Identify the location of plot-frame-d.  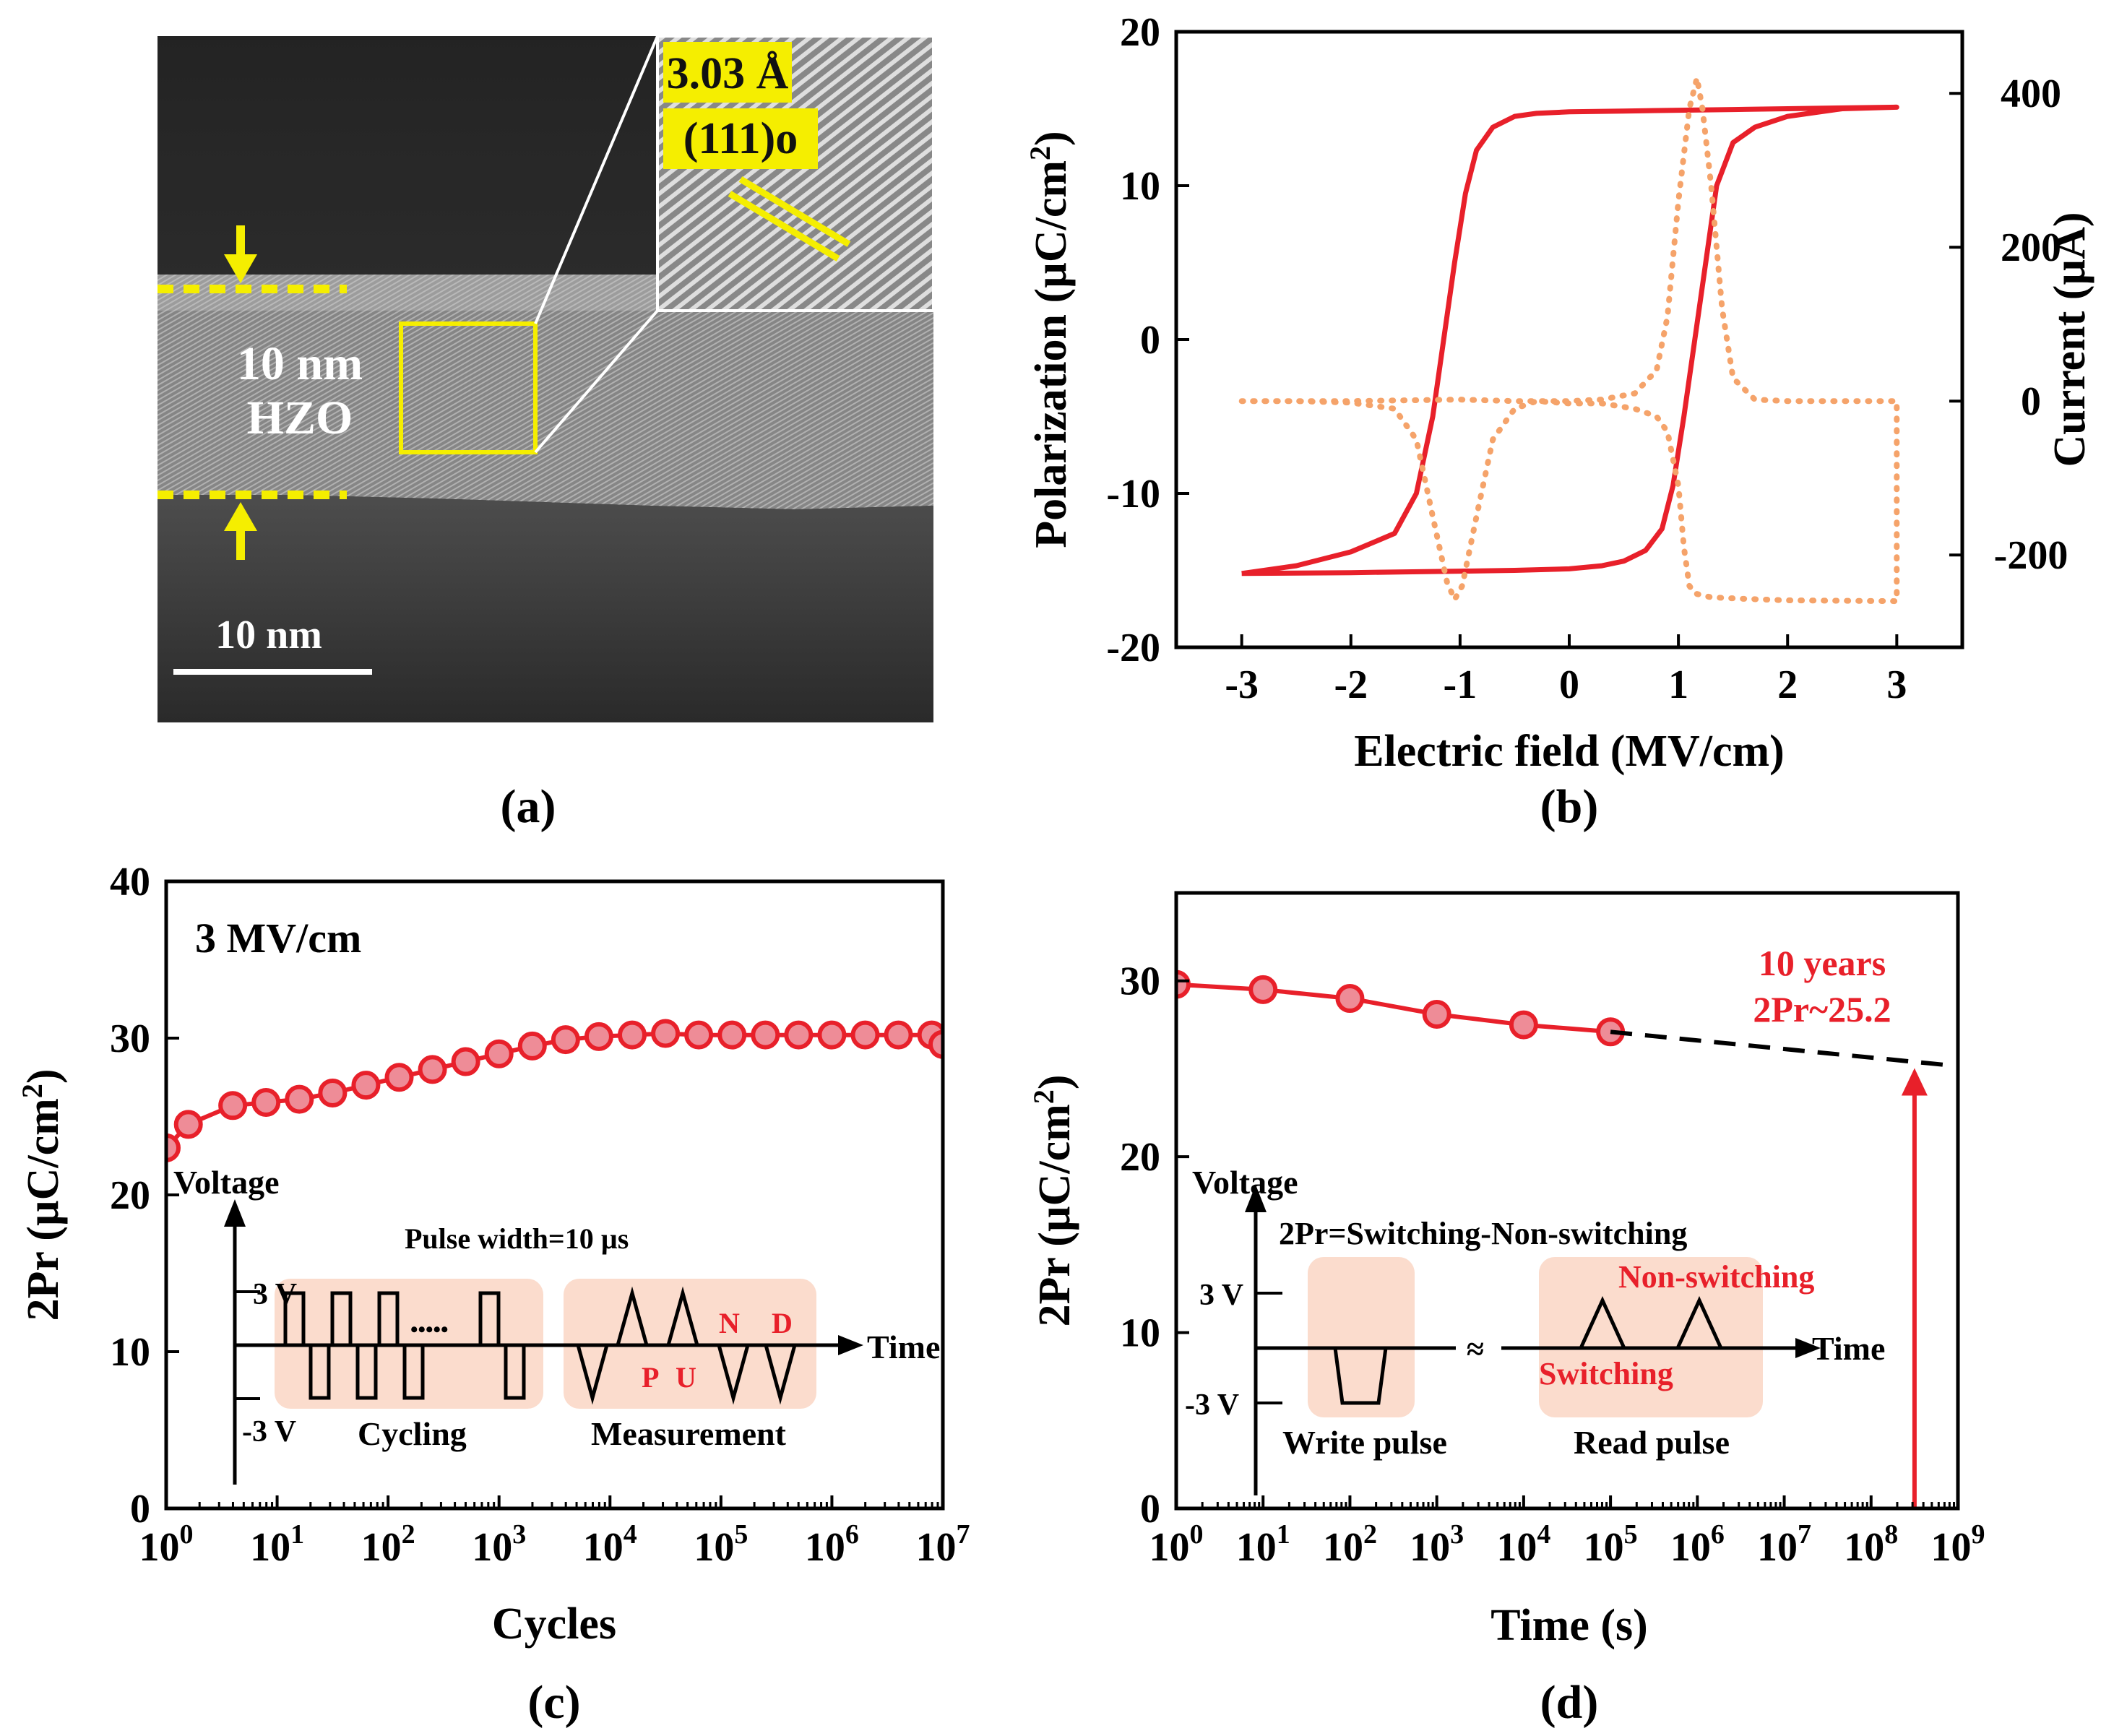
(1567, 1201).